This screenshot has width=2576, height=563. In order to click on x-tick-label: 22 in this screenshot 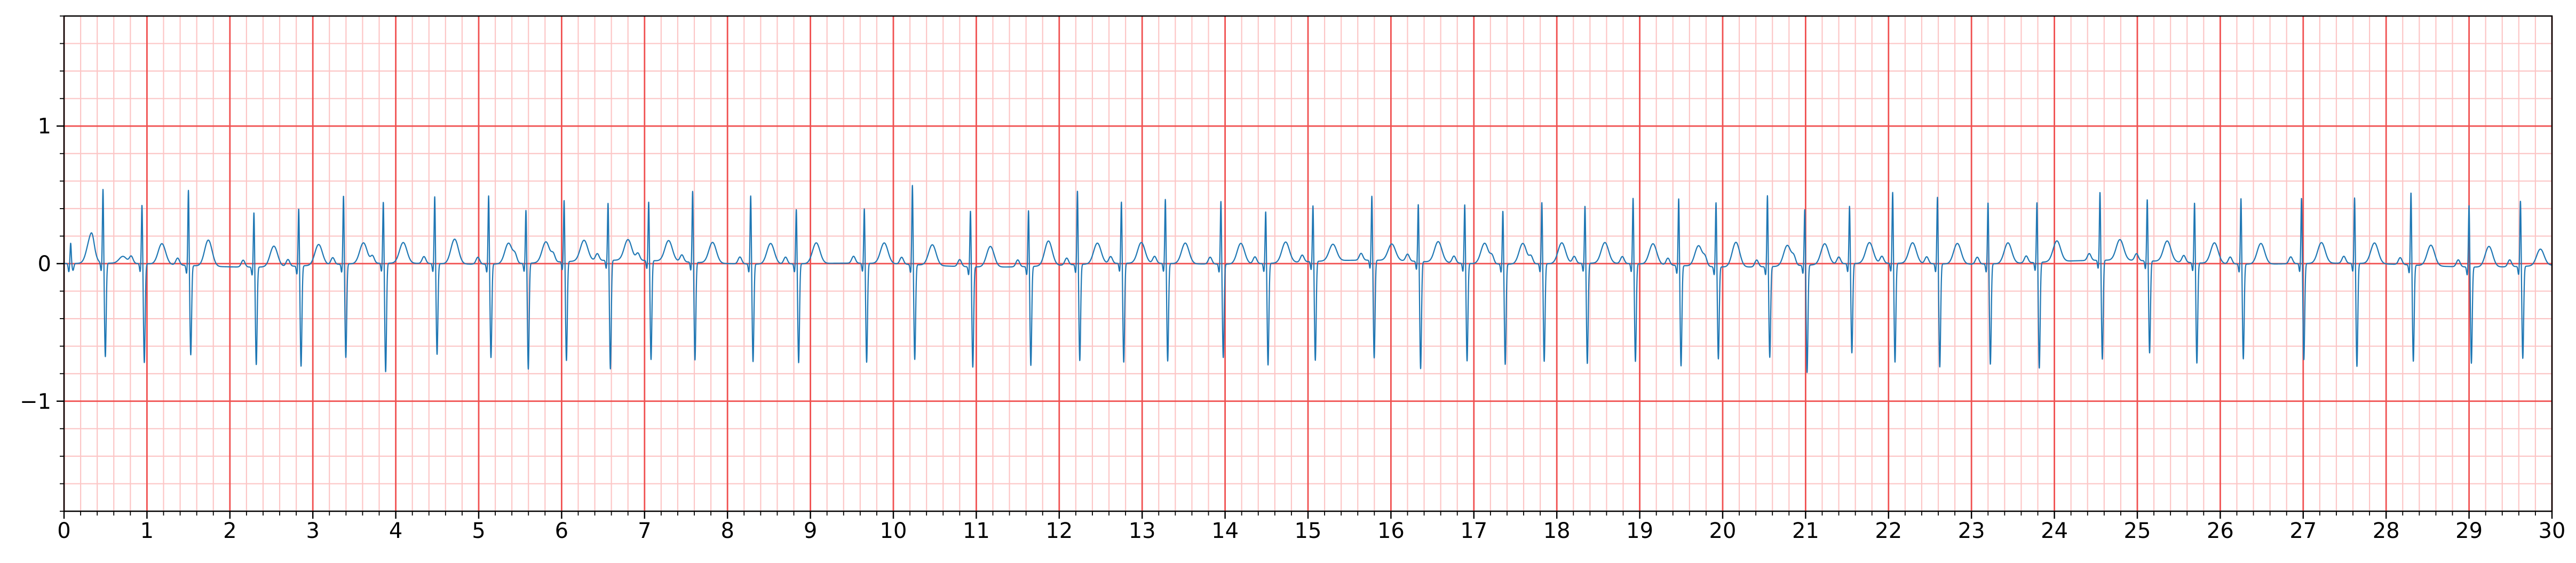, I will do `click(1889, 531)`.